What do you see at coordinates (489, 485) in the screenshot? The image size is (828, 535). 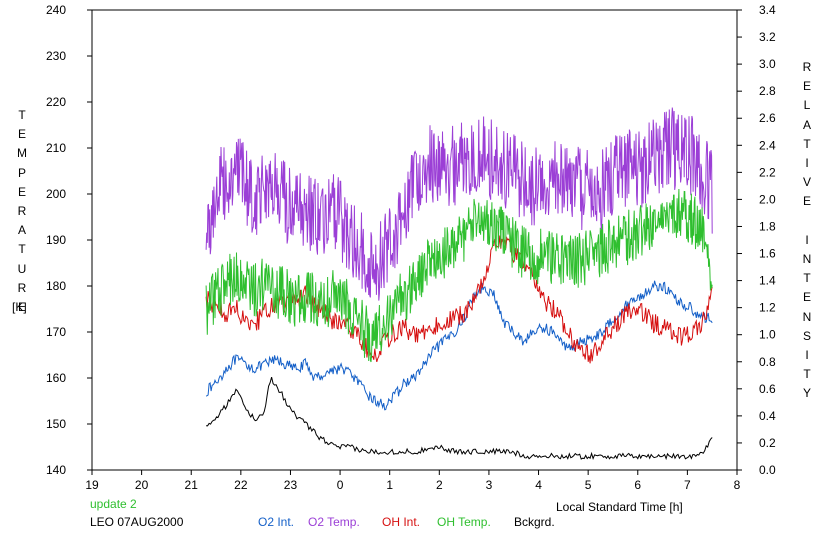 I see `x-tick-label: 3` at bounding box center [489, 485].